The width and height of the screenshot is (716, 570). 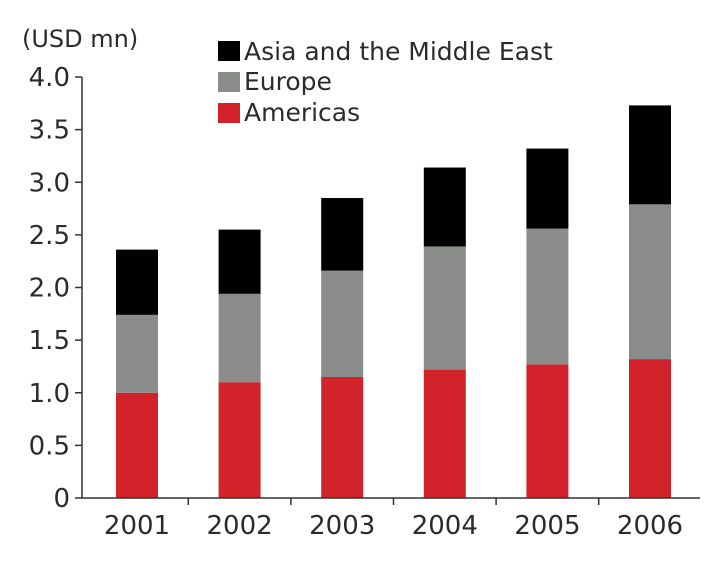 I want to click on legend-item-europe: Europe, so click(x=275, y=81).